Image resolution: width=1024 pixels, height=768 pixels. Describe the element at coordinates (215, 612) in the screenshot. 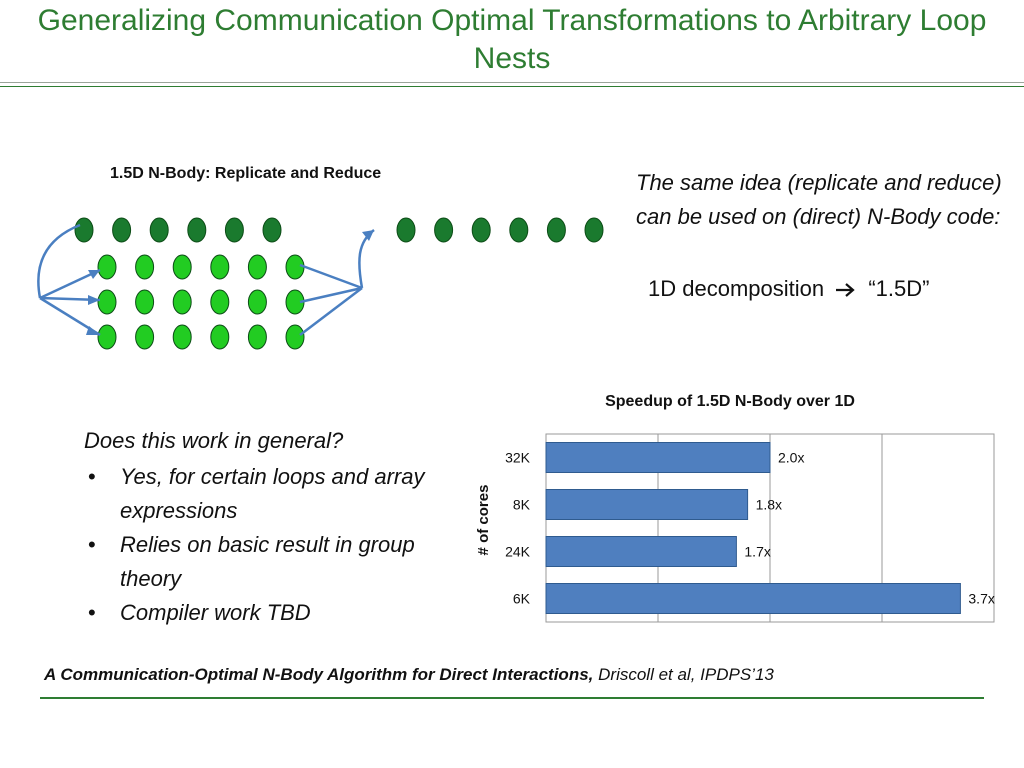

I see `bullet-text: Compiler work TBD` at that location.